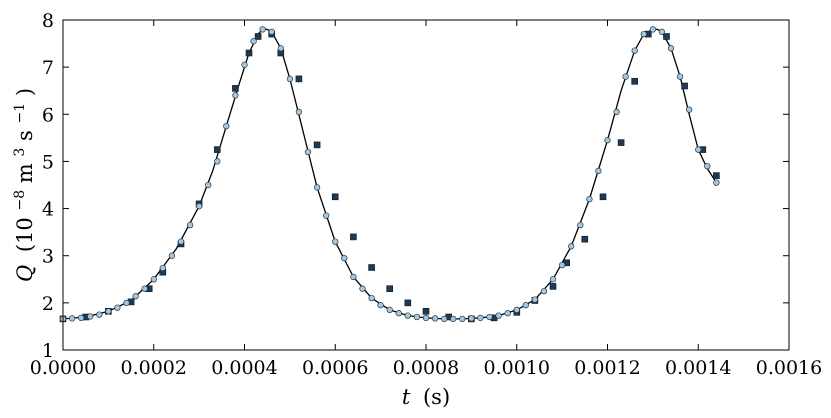 Image resolution: width=831 pixels, height=418 pixels. What do you see at coordinates (154, 368) in the screenshot?
I see `x-tick-label: 0.0002` at bounding box center [154, 368].